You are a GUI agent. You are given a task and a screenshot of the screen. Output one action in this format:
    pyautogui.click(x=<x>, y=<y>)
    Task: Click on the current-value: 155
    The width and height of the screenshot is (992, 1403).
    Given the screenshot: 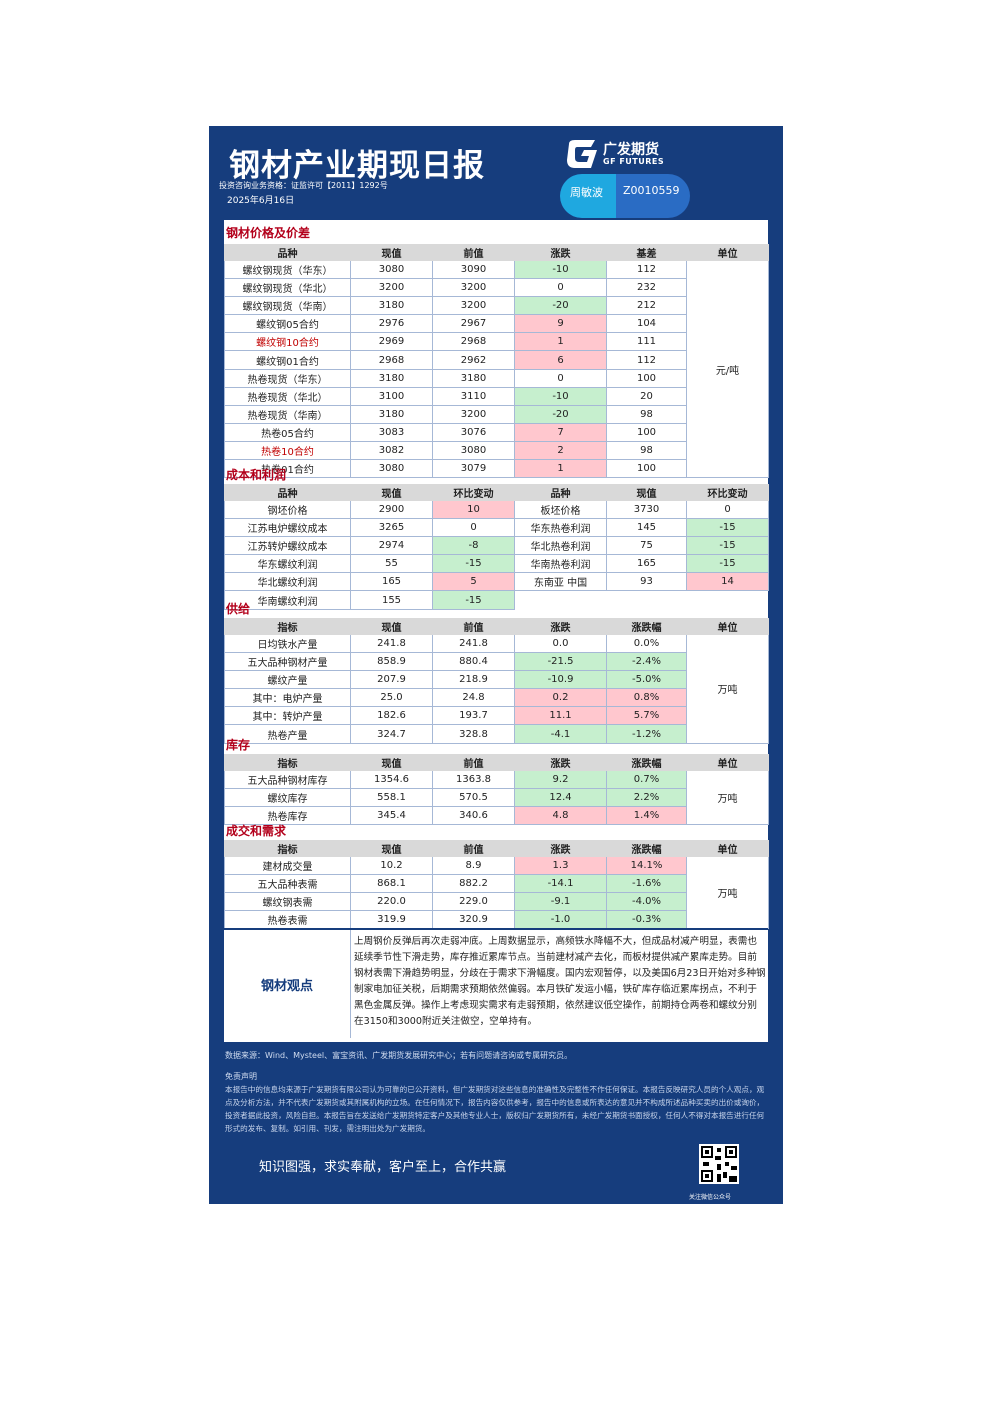 What is the action you would take?
    pyautogui.click(x=391, y=600)
    